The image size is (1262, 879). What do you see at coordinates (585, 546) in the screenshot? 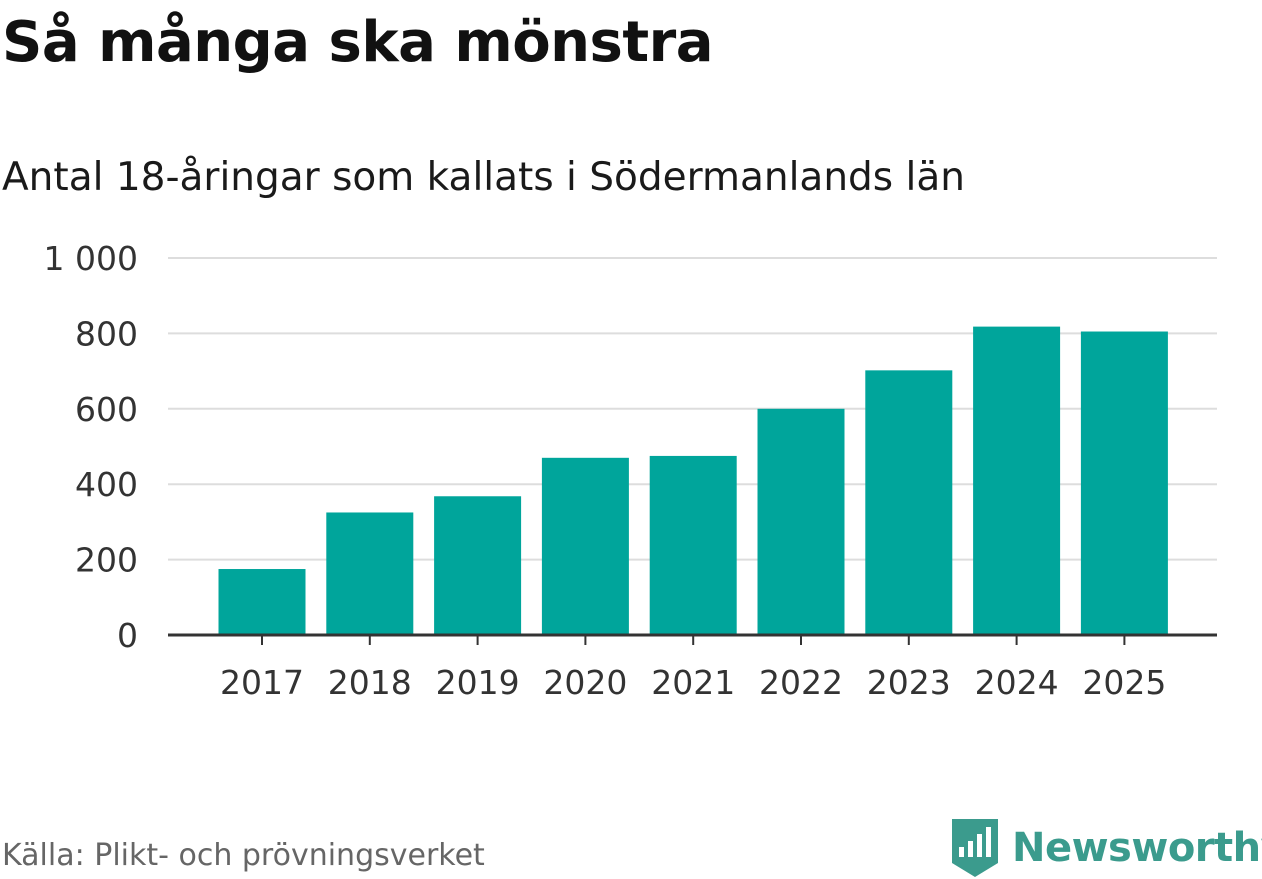
I see `bar-2020` at bounding box center [585, 546].